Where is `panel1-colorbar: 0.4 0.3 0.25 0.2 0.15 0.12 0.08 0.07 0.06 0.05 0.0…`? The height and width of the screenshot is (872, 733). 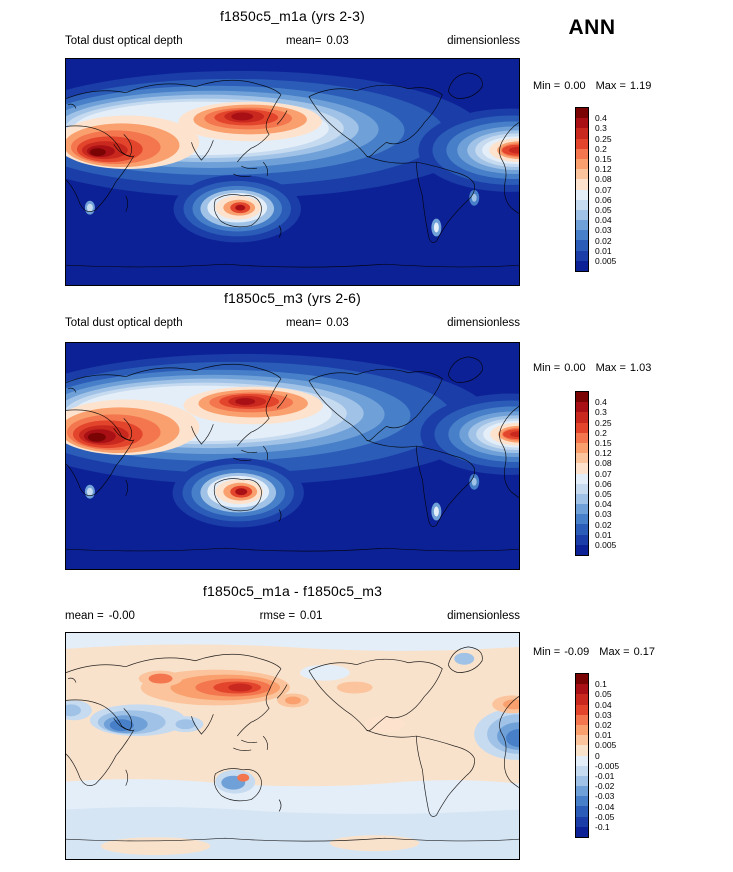 panel1-colorbar: 0.4 0.3 0.25 0.2 0.15 0.12 0.08 0.07 0.06 0.05 0.0… is located at coordinates (615, 192).